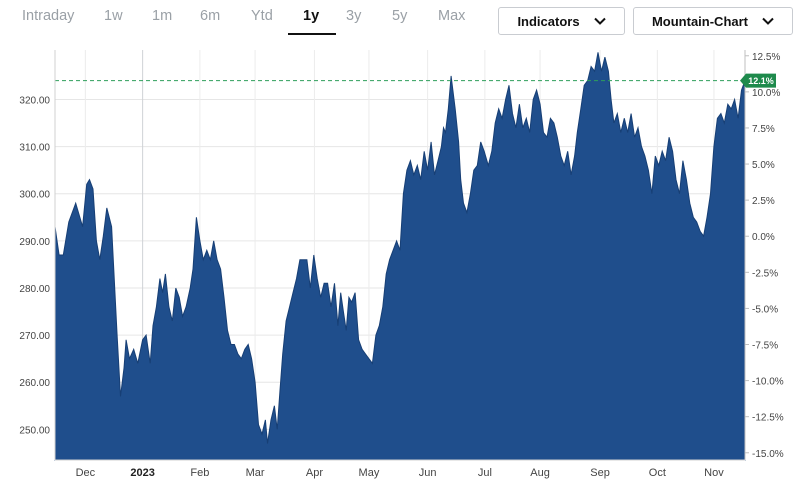 This screenshot has width=800, height=486. What do you see at coordinates (369, 473) in the screenshot?
I see `x-tick-label: May` at bounding box center [369, 473].